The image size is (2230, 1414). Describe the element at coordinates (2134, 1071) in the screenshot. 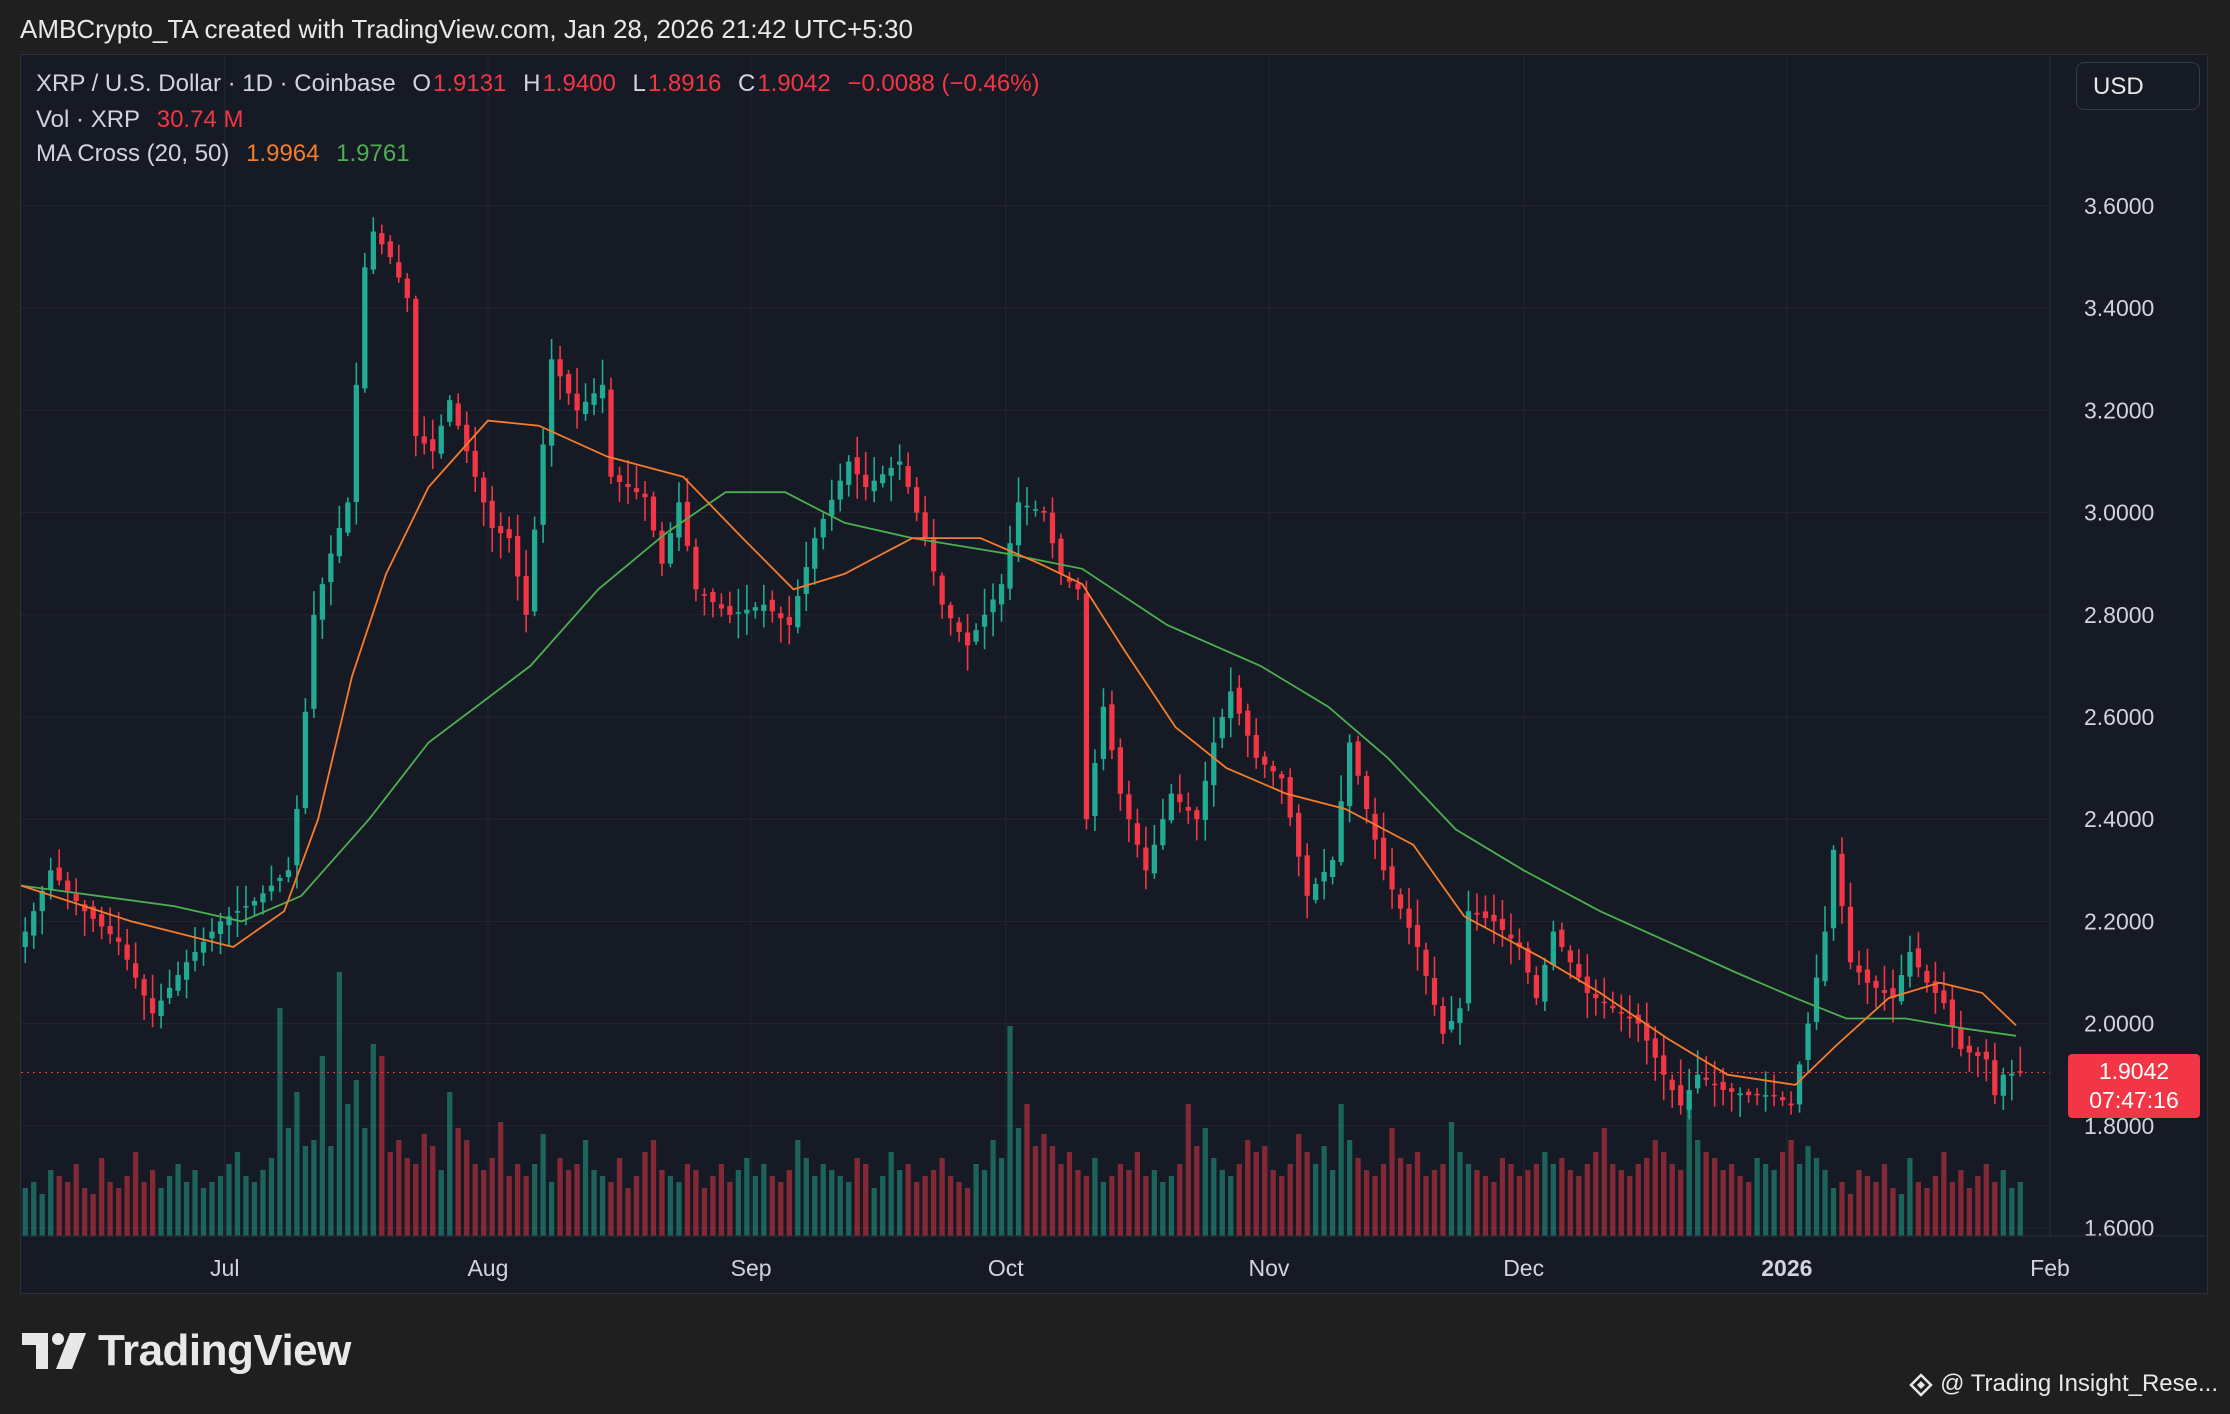

I see `last-price-value: 1.9042` at that location.